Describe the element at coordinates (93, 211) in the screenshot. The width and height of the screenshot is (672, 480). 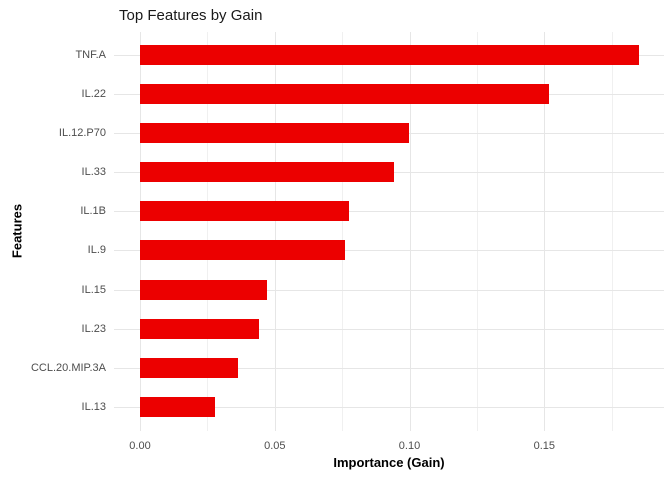
I see `y-tick-label: IL.1B` at that location.